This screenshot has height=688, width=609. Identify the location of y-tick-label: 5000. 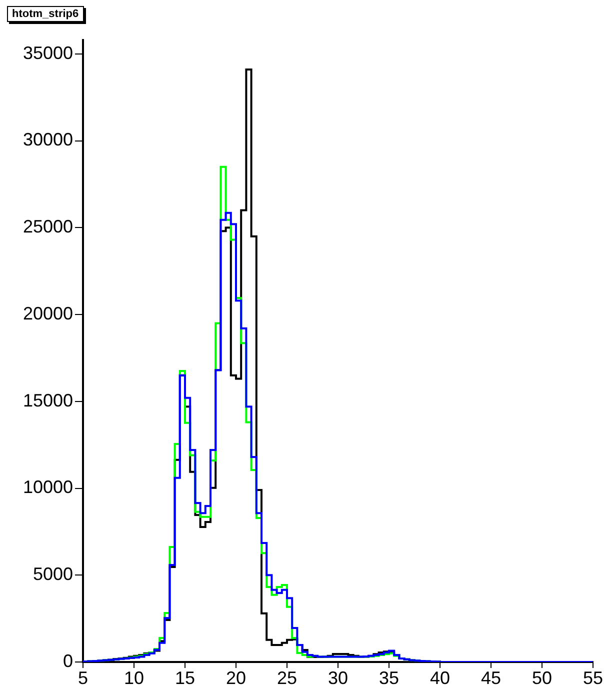
(52, 574).